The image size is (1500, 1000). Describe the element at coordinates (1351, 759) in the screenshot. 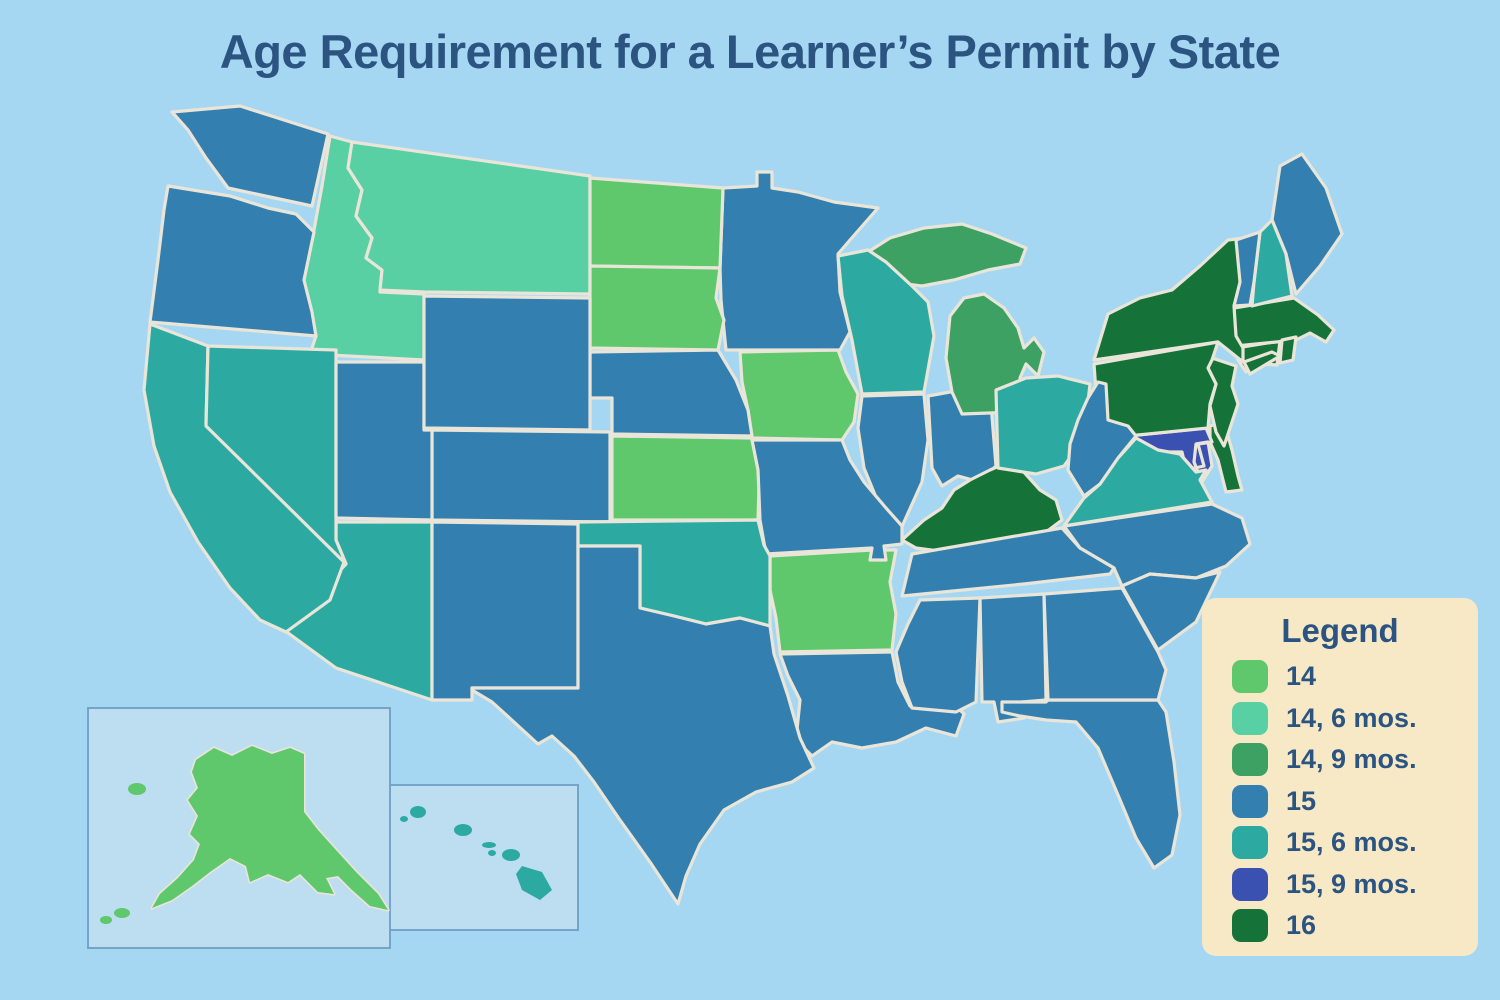

I see `legend-label: 14, 9 mos.` at that location.